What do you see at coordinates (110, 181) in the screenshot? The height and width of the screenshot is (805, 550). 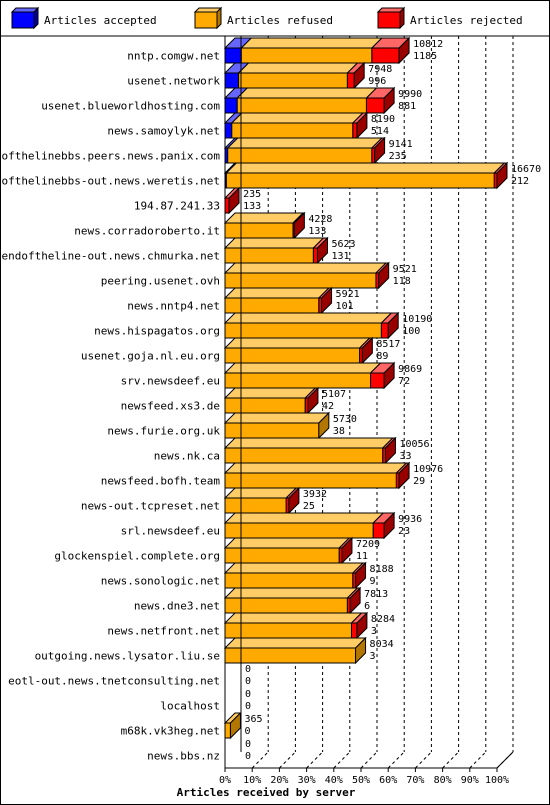 I see `server-label: endofthelinebbs-out.news.weretis.net` at bounding box center [110, 181].